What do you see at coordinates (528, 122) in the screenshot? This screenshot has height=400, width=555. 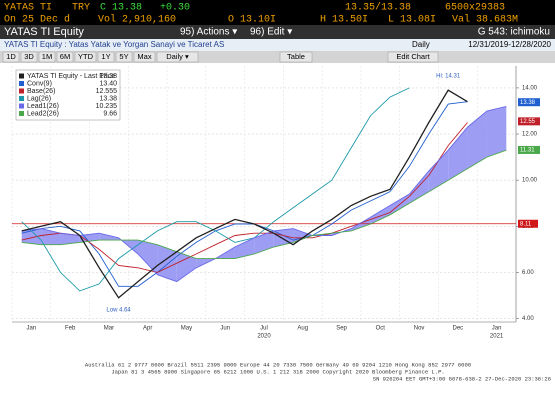 I see `price-tag-label: 12.55` at bounding box center [528, 122].